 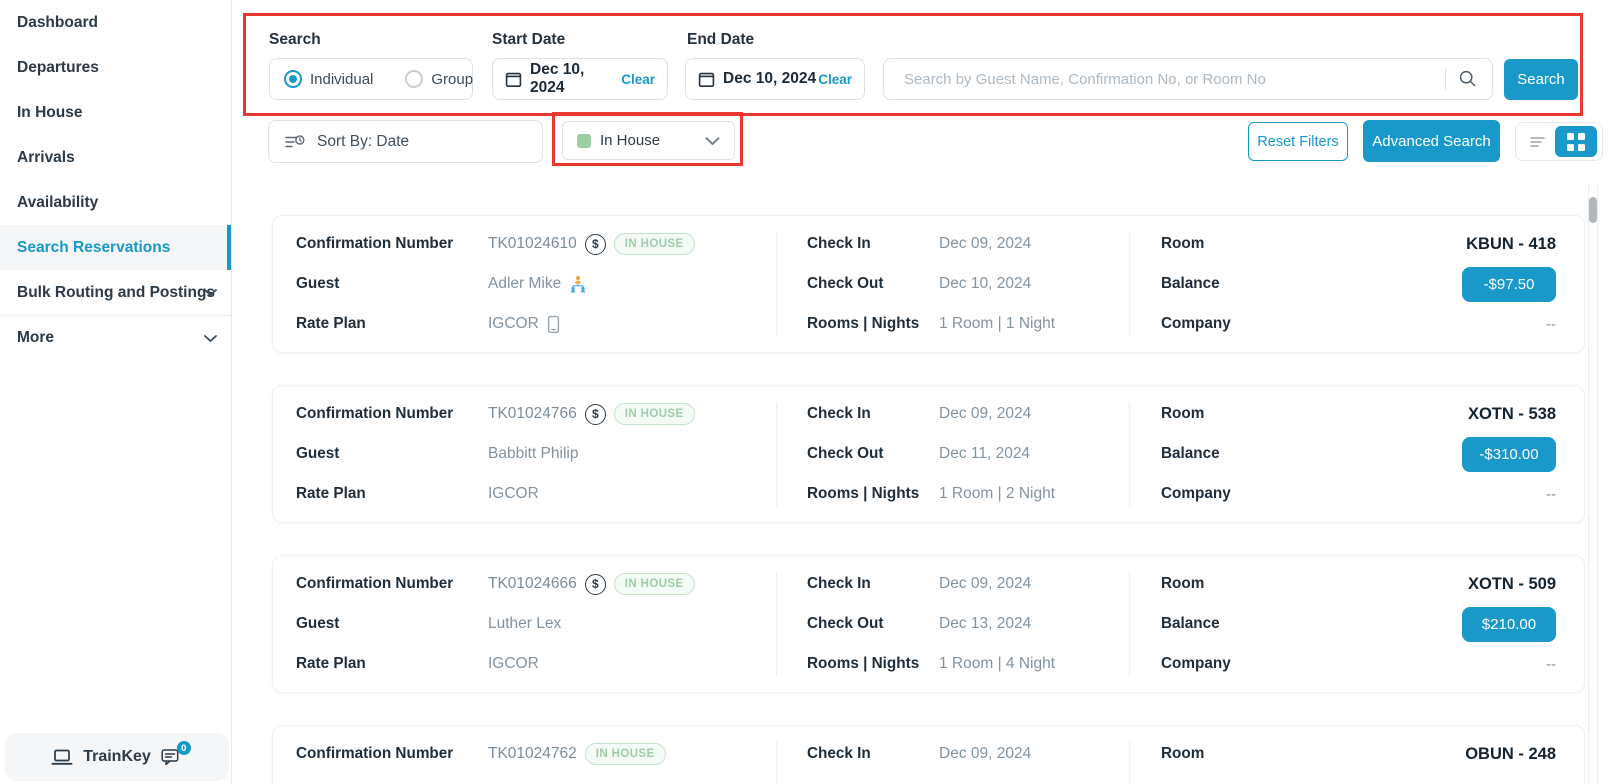 I want to click on sort-by-dropdown: Sort By: Date, so click(x=405, y=141).